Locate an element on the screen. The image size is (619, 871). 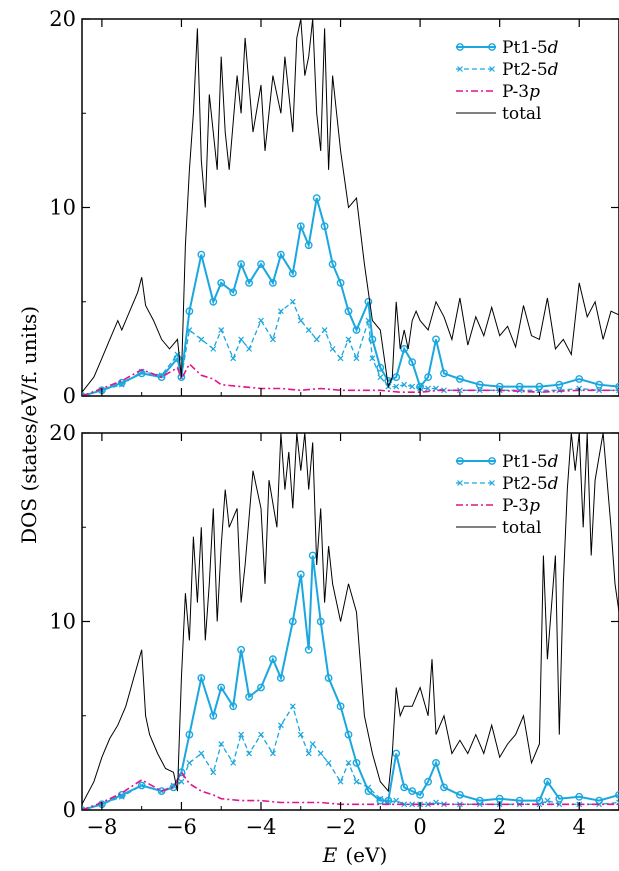
legend-label-pt2: Pt2-5d is located at coordinates (530, 484).